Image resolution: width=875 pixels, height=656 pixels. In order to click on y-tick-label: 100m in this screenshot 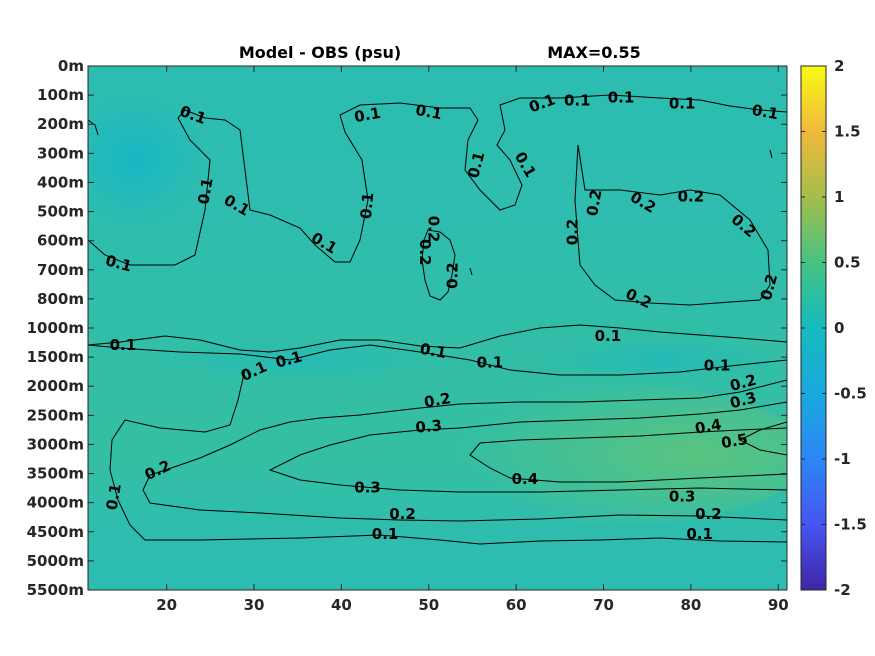, I will do `click(60, 95)`.